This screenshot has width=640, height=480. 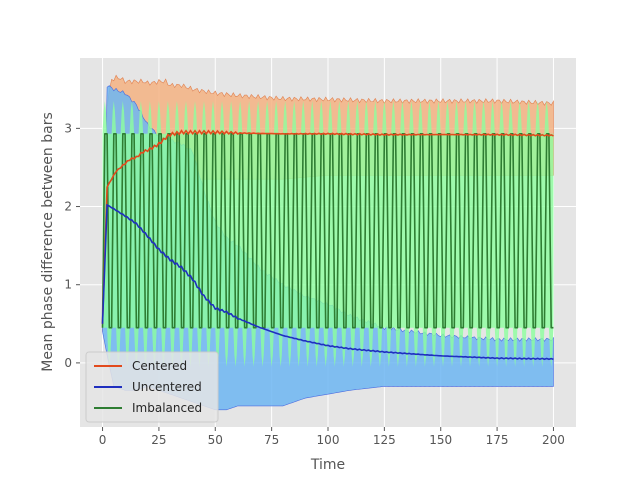 What do you see at coordinates (167, 387) in the screenshot?
I see `legend-label: Uncentered` at bounding box center [167, 387].